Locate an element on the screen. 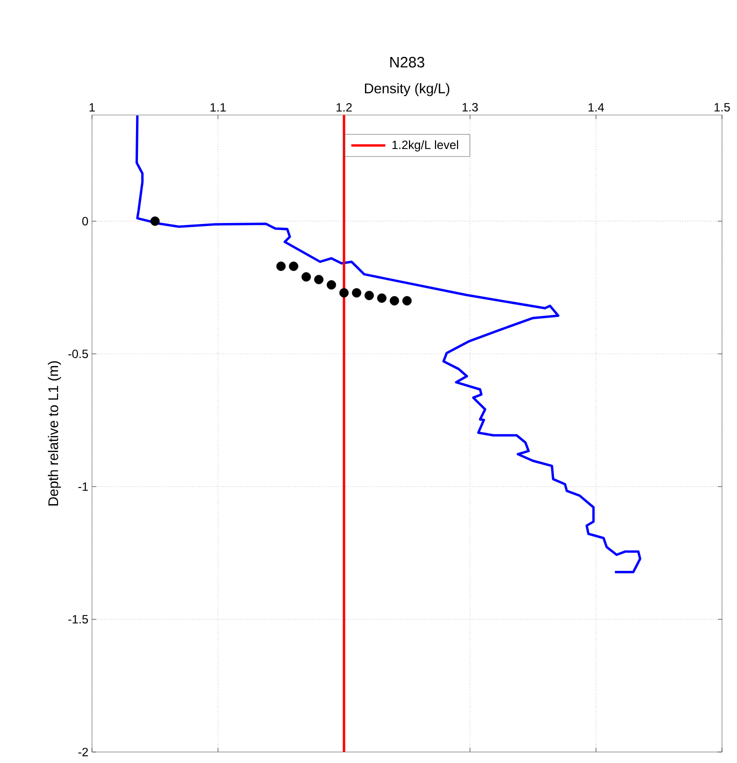 The image size is (737, 763). y-tick-label: -2 is located at coordinates (83, 752).